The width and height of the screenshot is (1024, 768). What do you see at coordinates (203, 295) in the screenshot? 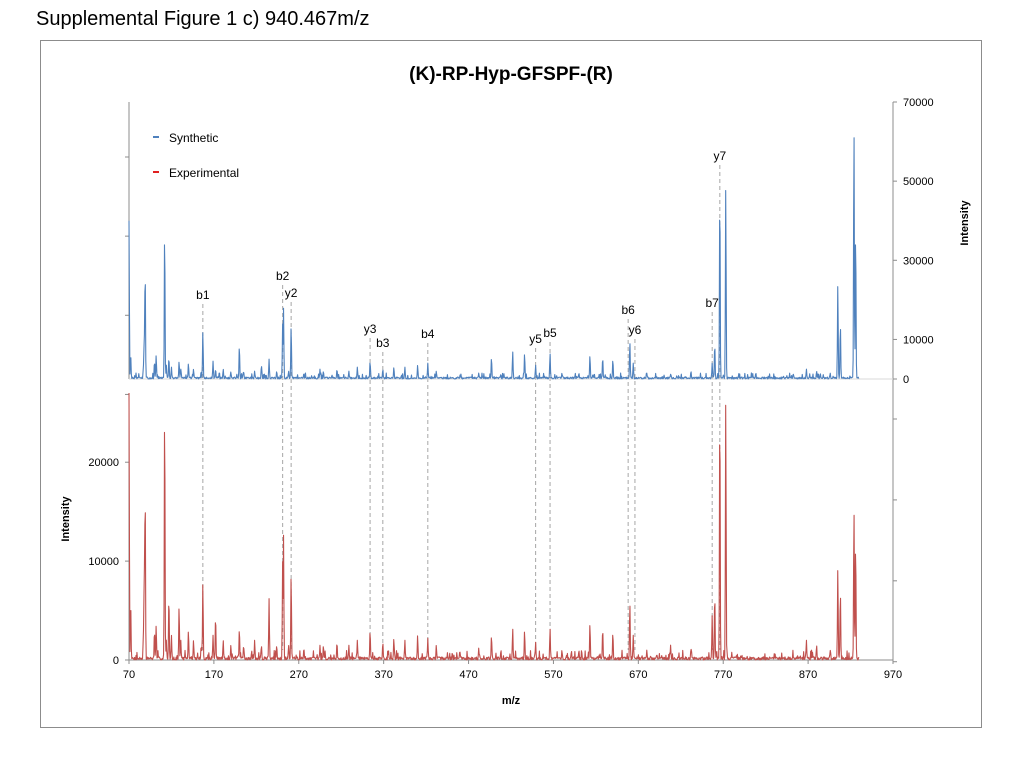
I see `annotation-label-b1: b1` at bounding box center [203, 295].